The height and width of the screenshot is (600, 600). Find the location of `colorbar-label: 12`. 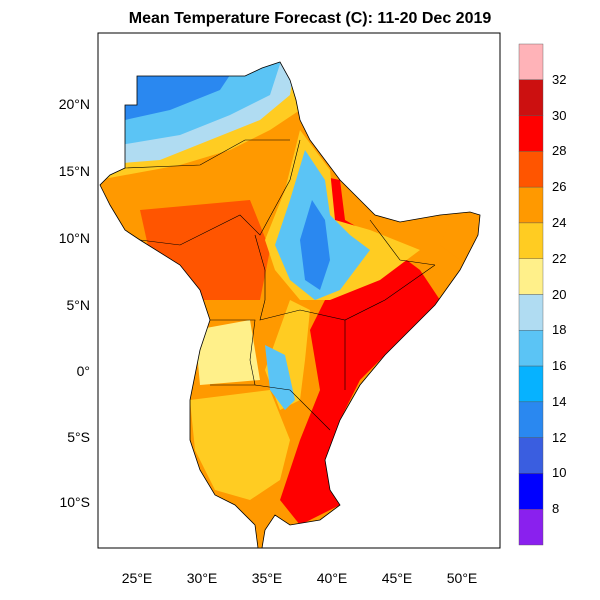

colorbar-label: 12 is located at coordinates (559, 437).